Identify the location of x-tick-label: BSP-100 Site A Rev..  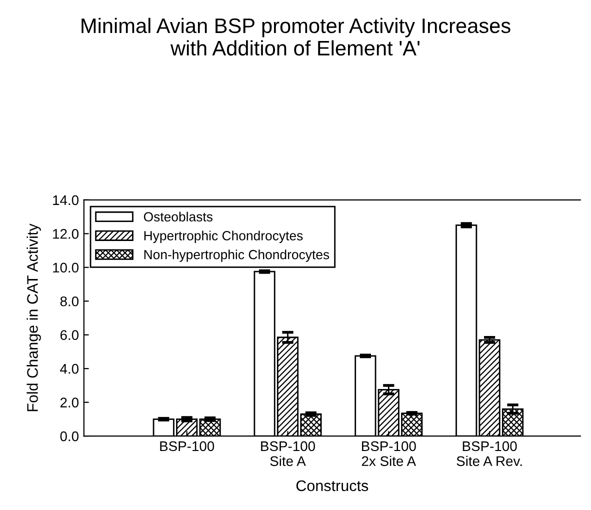
(489, 453).